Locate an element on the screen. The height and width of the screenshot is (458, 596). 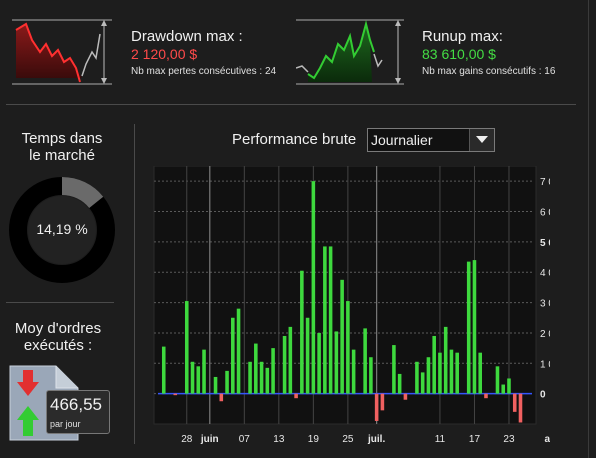
runup-title: Runup max: is located at coordinates (462, 36).